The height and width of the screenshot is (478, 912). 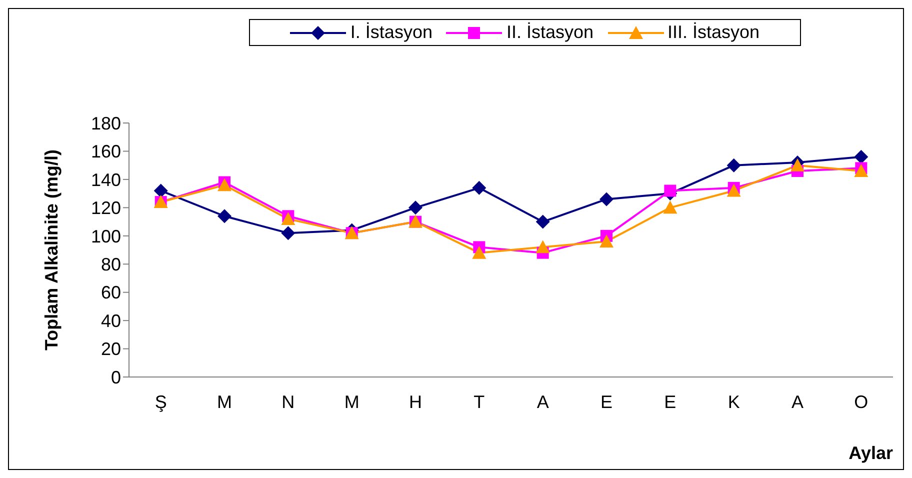 What do you see at coordinates (160, 402) in the screenshot?
I see `x-tick-label: Ş` at bounding box center [160, 402].